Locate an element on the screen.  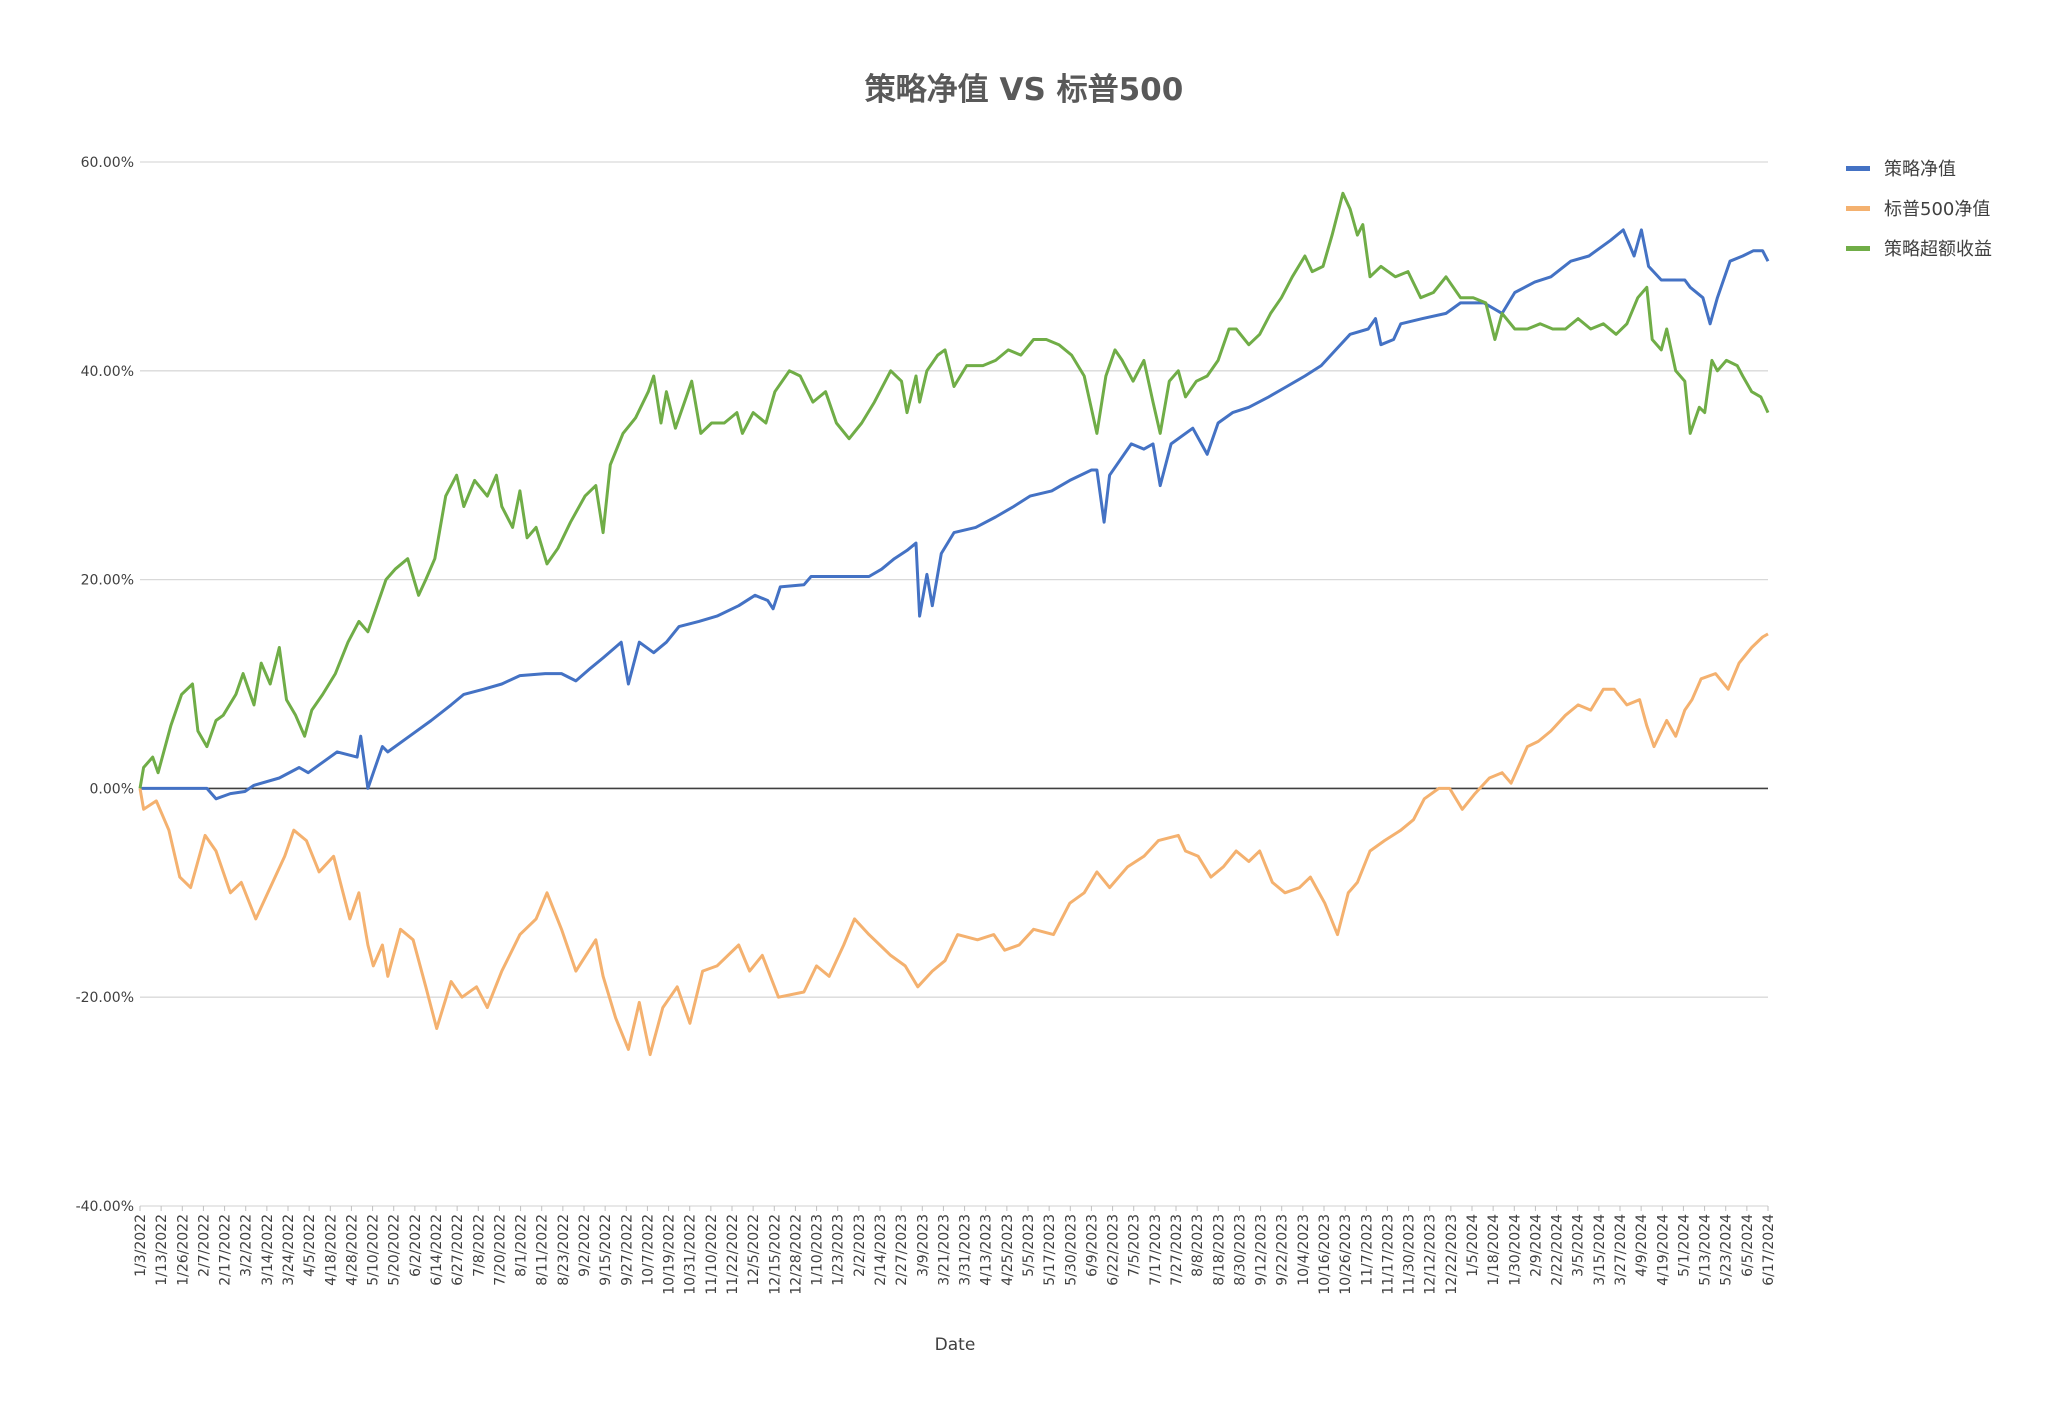
x-tick-label: 8/8/2023 is located at coordinates (1198, 1245).